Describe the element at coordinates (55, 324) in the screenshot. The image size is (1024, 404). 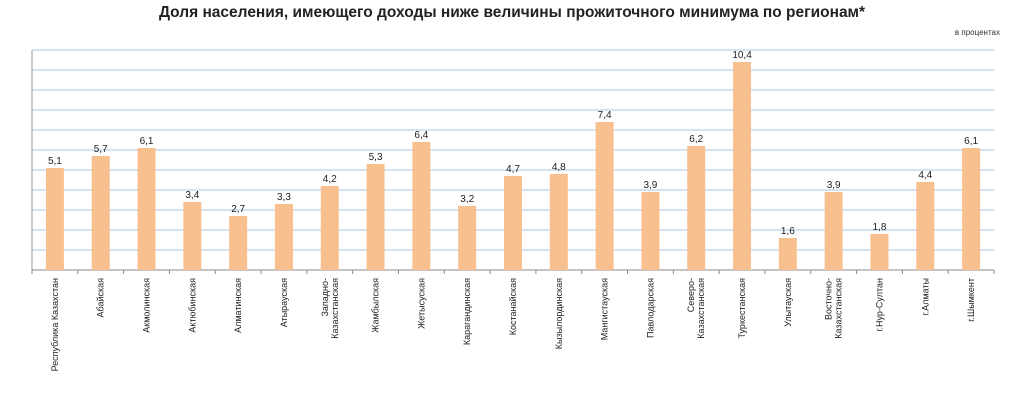
I see `x-tick-label: Республика Казахстан` at that location.